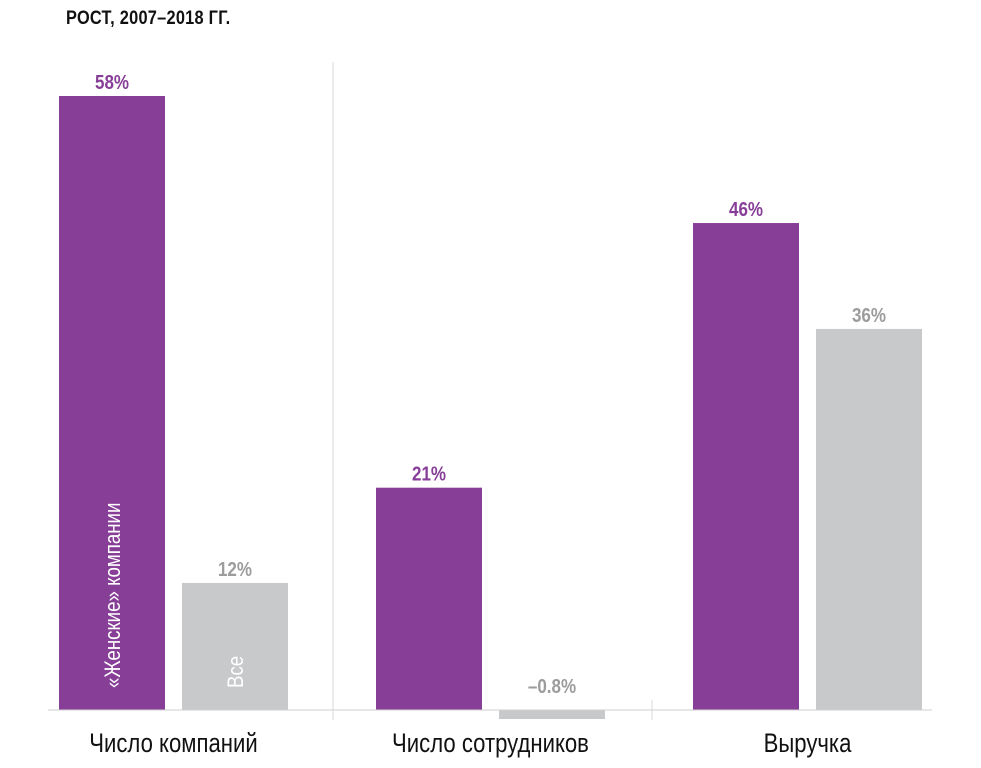  What do you see at coordinates (237, 672) in the screenshot?
I see `series-name-all: Все` at bounding box center [237, 672].